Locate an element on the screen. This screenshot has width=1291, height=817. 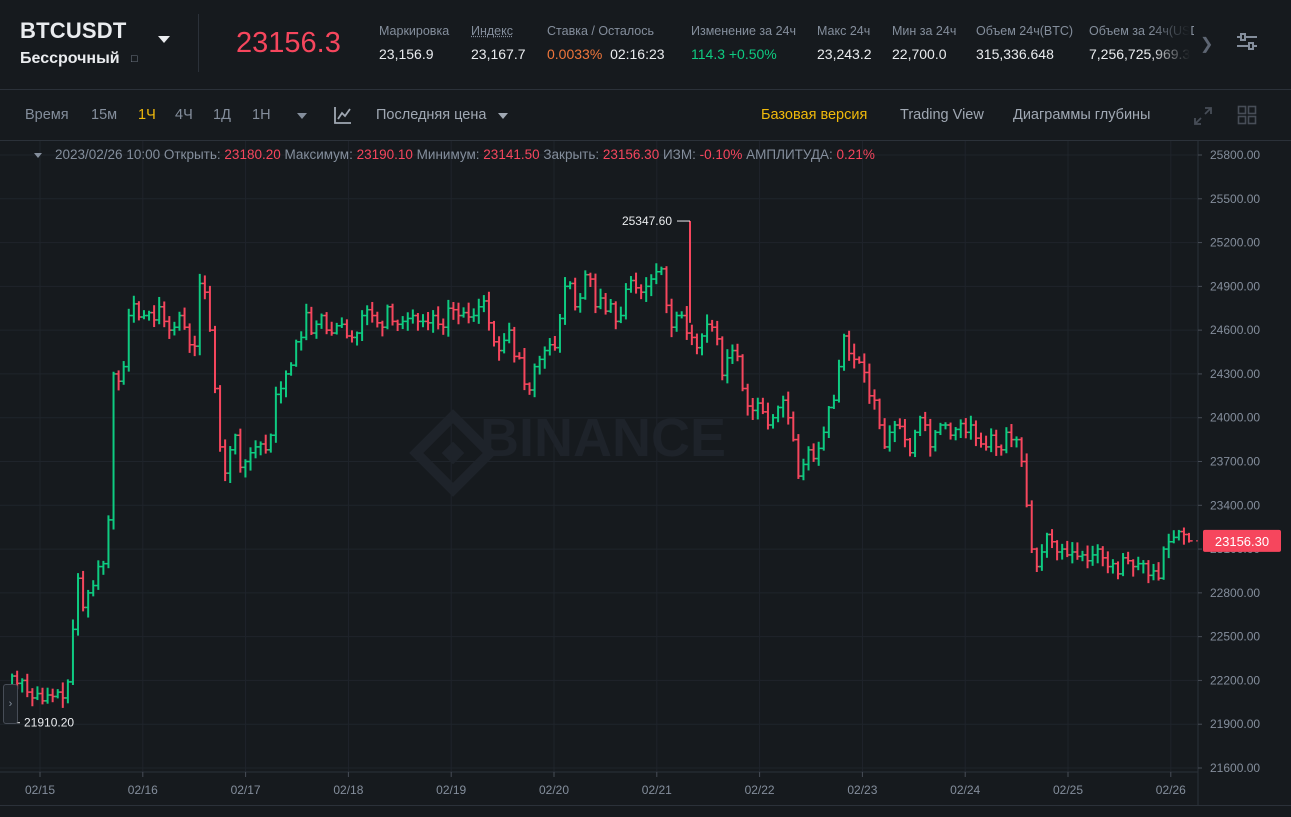
interval-4h: 4Ч is located at coordinates (184, 115).